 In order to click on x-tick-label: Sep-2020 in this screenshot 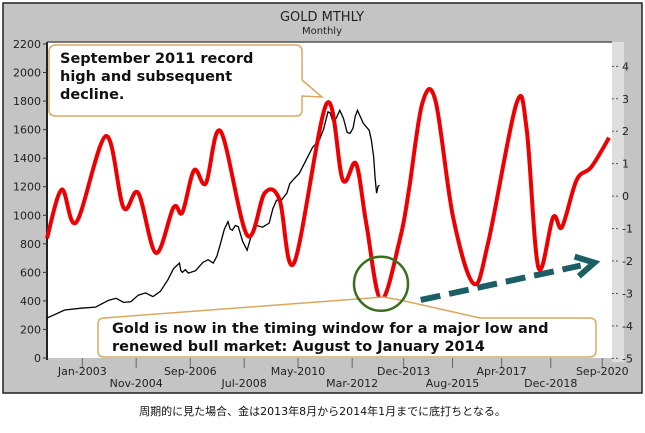, I will do `click(602, 371)`.